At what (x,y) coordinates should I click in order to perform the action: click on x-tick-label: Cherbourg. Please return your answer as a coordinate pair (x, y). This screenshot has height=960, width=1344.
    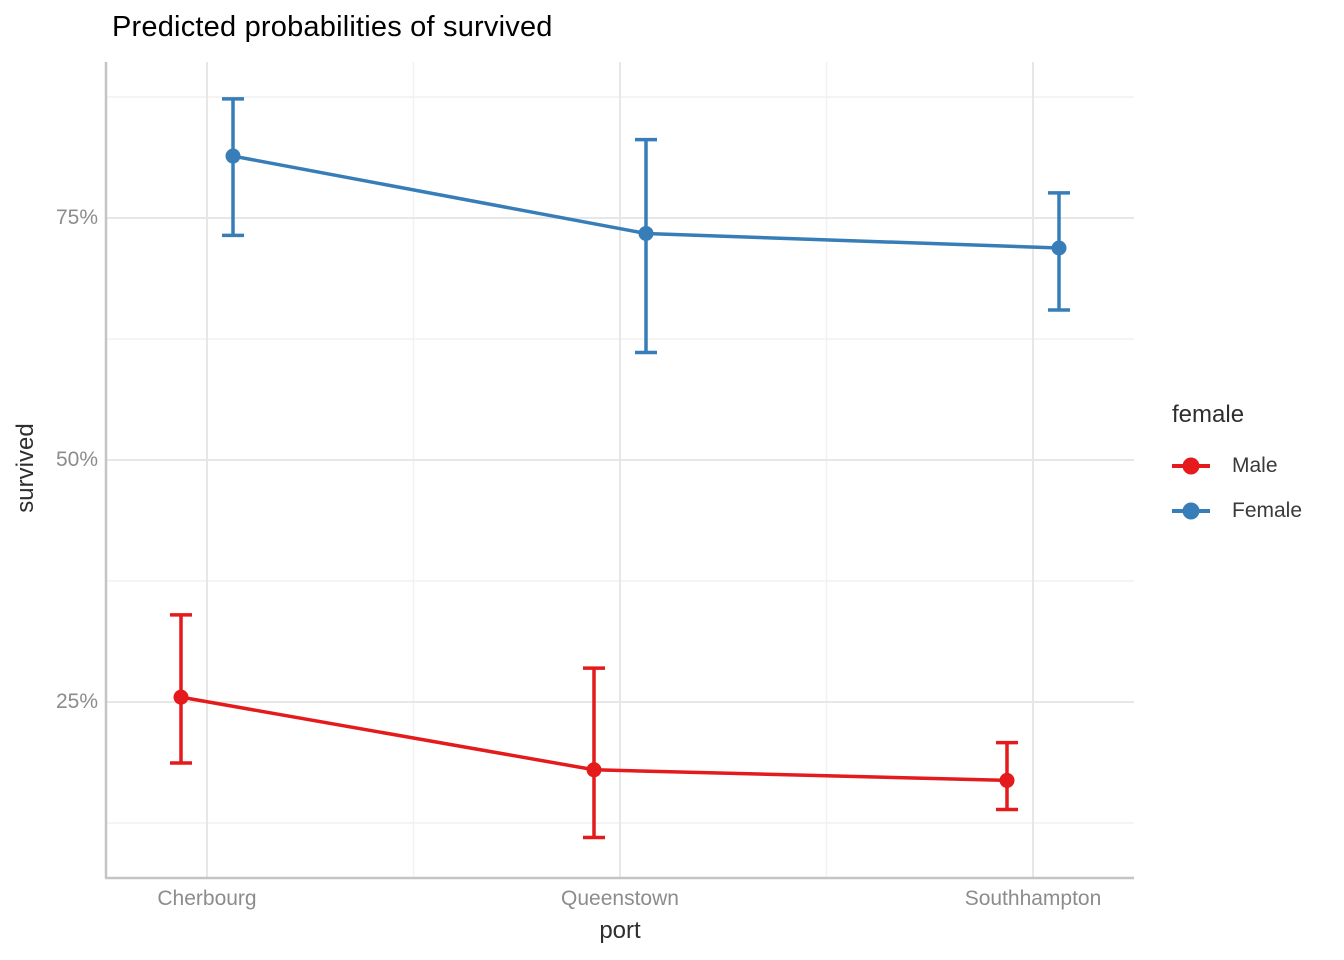
    Looking at the image, I should click on (207, 898).